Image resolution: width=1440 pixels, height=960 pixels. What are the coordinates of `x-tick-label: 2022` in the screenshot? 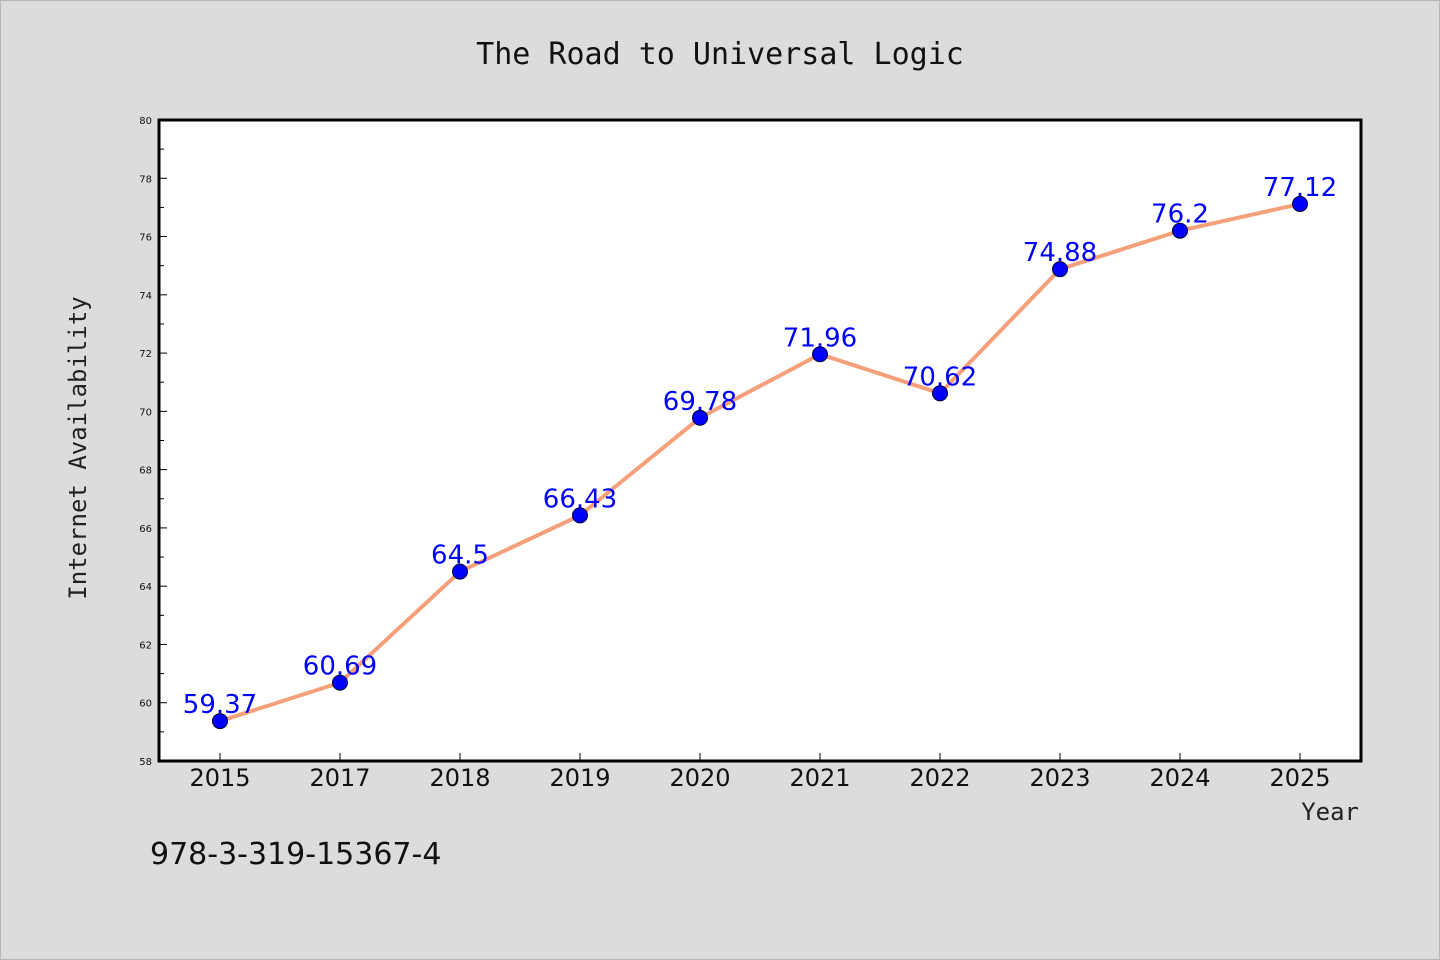 It's located at (939, 778).